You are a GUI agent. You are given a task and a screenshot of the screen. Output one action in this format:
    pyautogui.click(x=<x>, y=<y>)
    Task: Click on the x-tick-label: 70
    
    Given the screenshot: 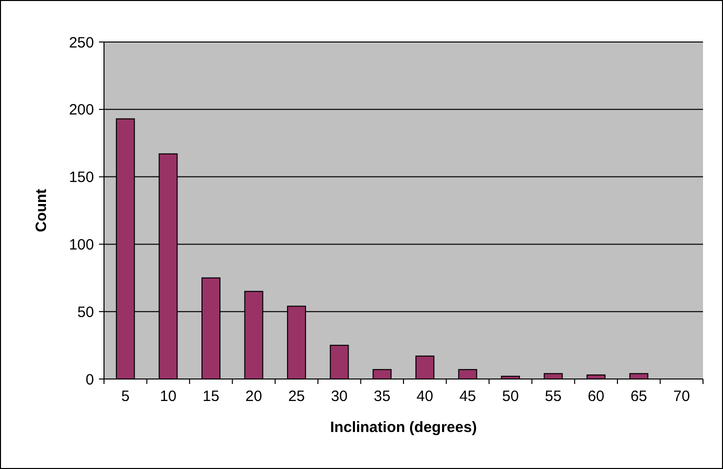 What is the action you would take?
    pyautogui.click(x=681, y=396)
    